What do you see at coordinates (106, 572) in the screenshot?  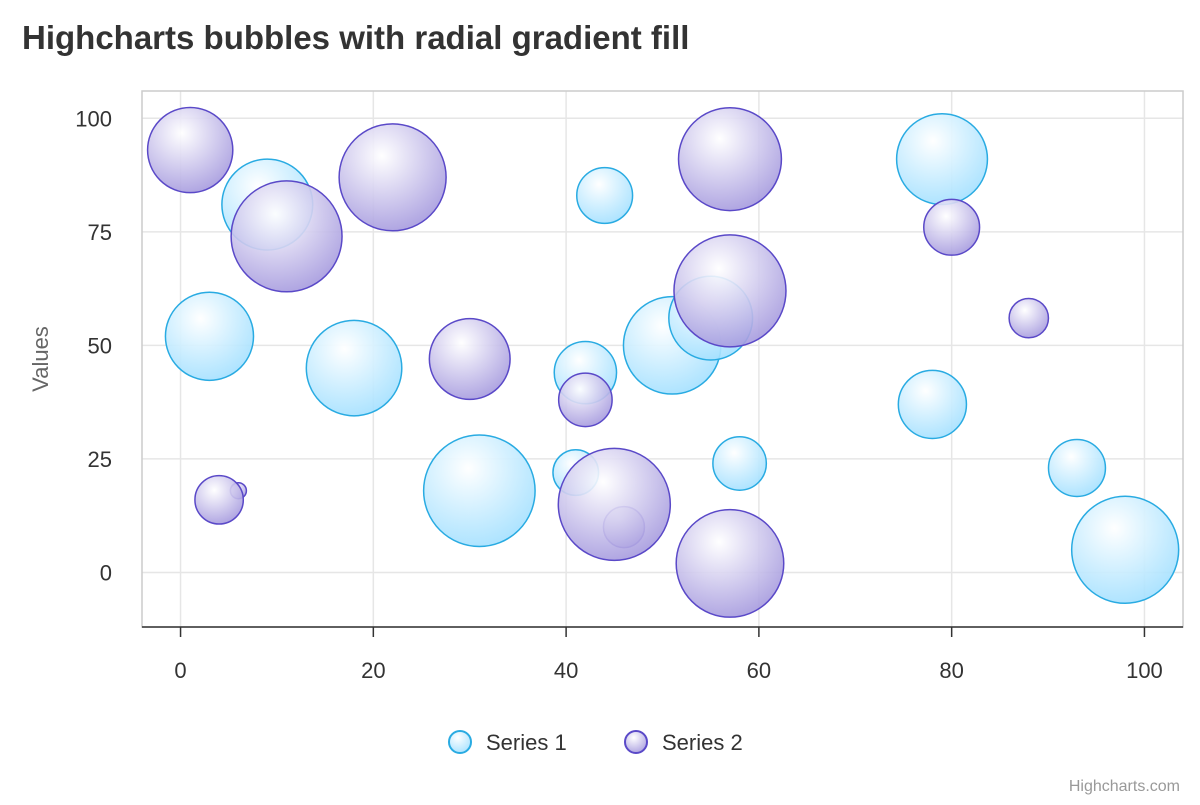 I see `y-tick-label: 0` at bounding box center [106, 572].